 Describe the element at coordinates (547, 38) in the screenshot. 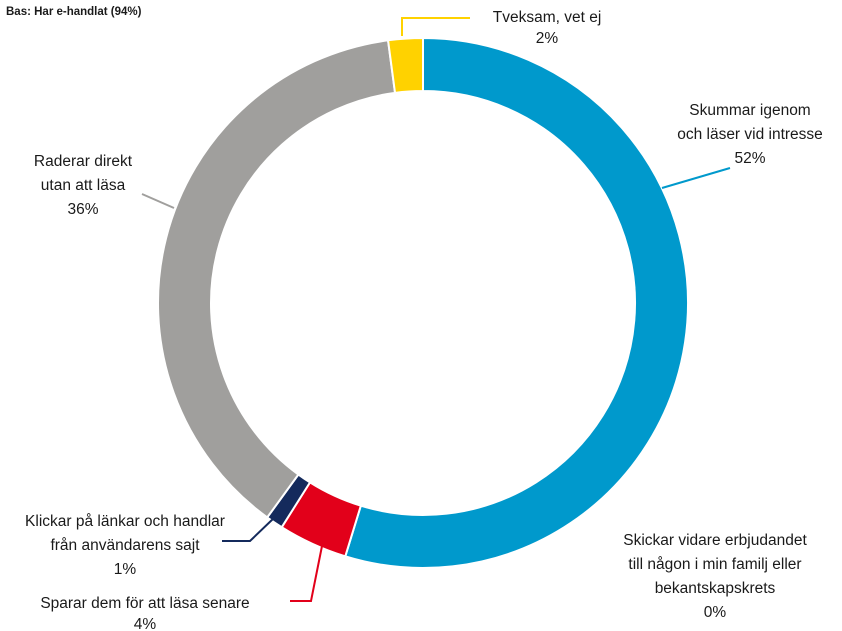

I see `value-label: 2%` at that location.